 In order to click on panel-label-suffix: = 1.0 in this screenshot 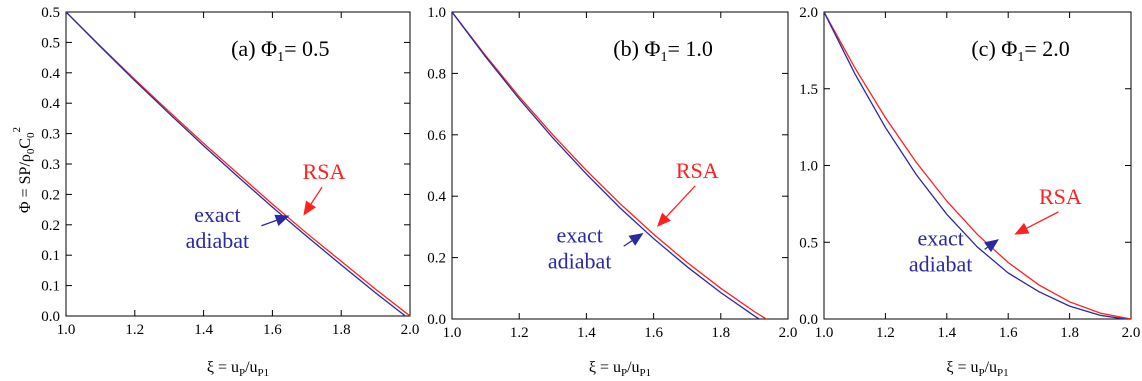, I will do `click(690, 48)`.